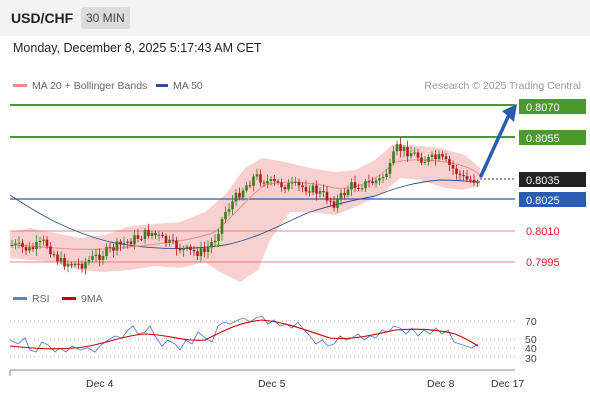 Image resolution: width=590 pixels, height=400 pixels. Describe the element at coordinates (69, 298) in the screenshot. I see `rsi-ma-swatch` at that location.